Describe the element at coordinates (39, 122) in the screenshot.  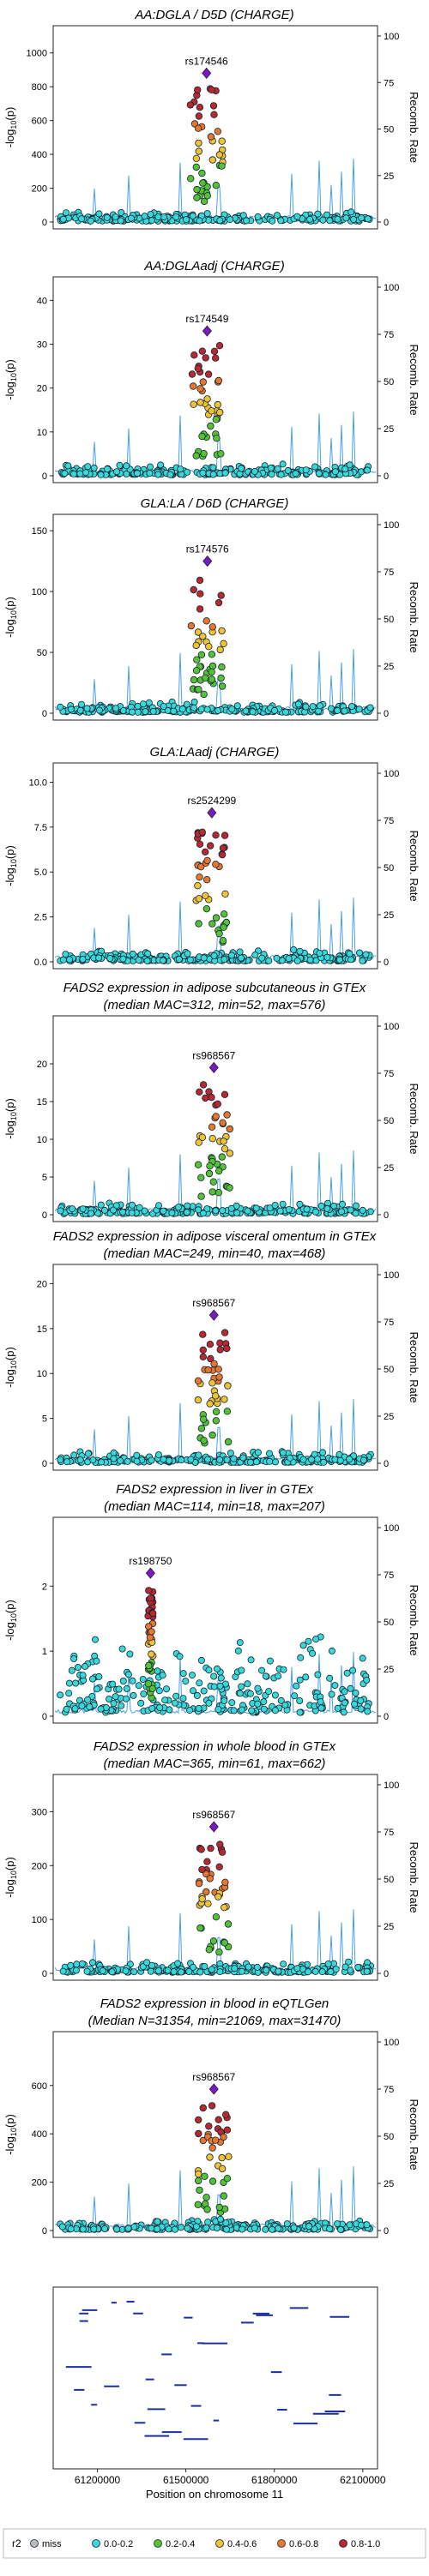
I see `y-tick-label: 600` at that location.